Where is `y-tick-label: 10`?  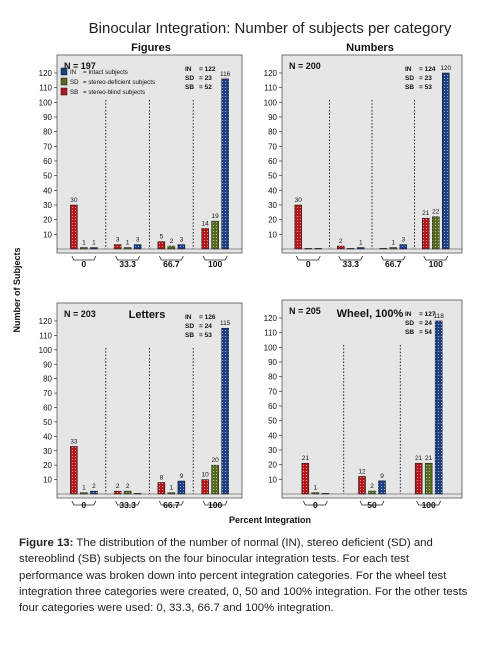
y-tick-label: 10 is located at coordinates (272, 479).